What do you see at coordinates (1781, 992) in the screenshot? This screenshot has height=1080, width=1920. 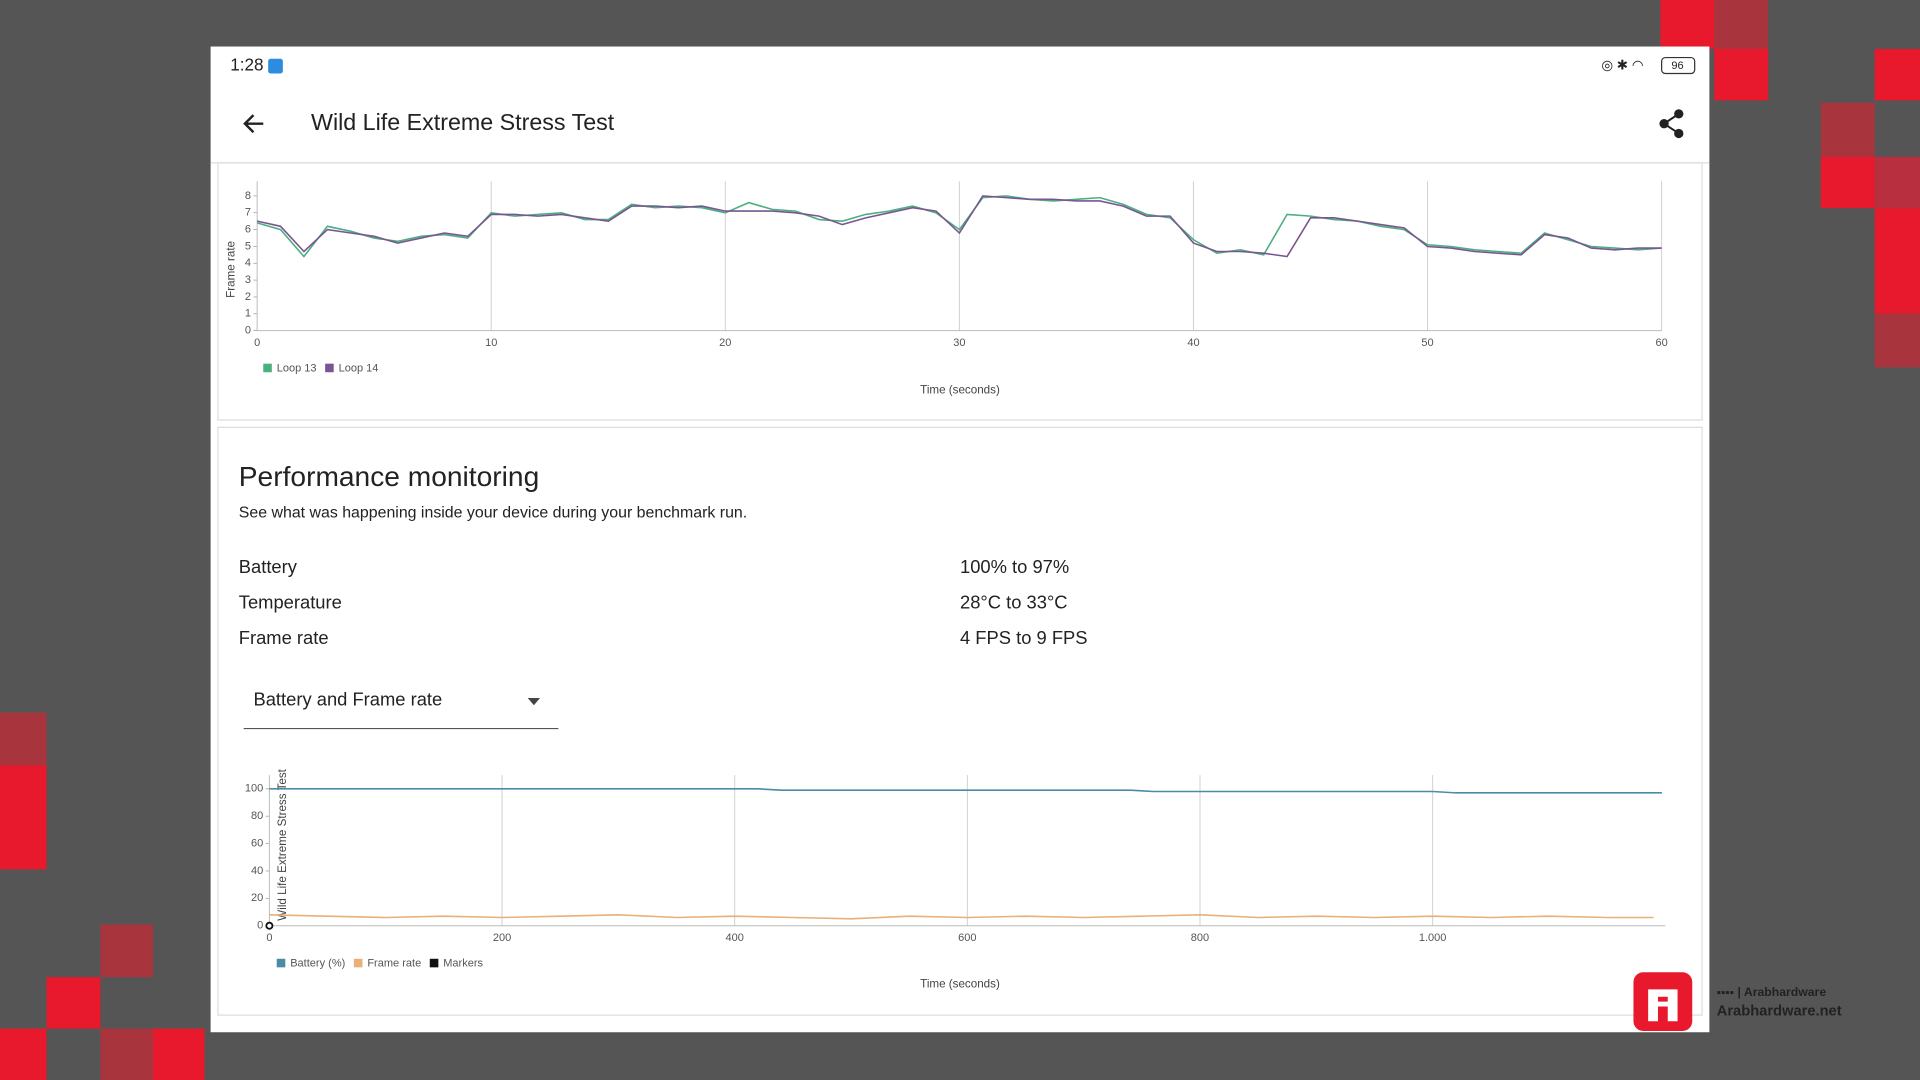 I see `watermark-handle-text: | Arabhardware` at bounding box center [1781, 992].